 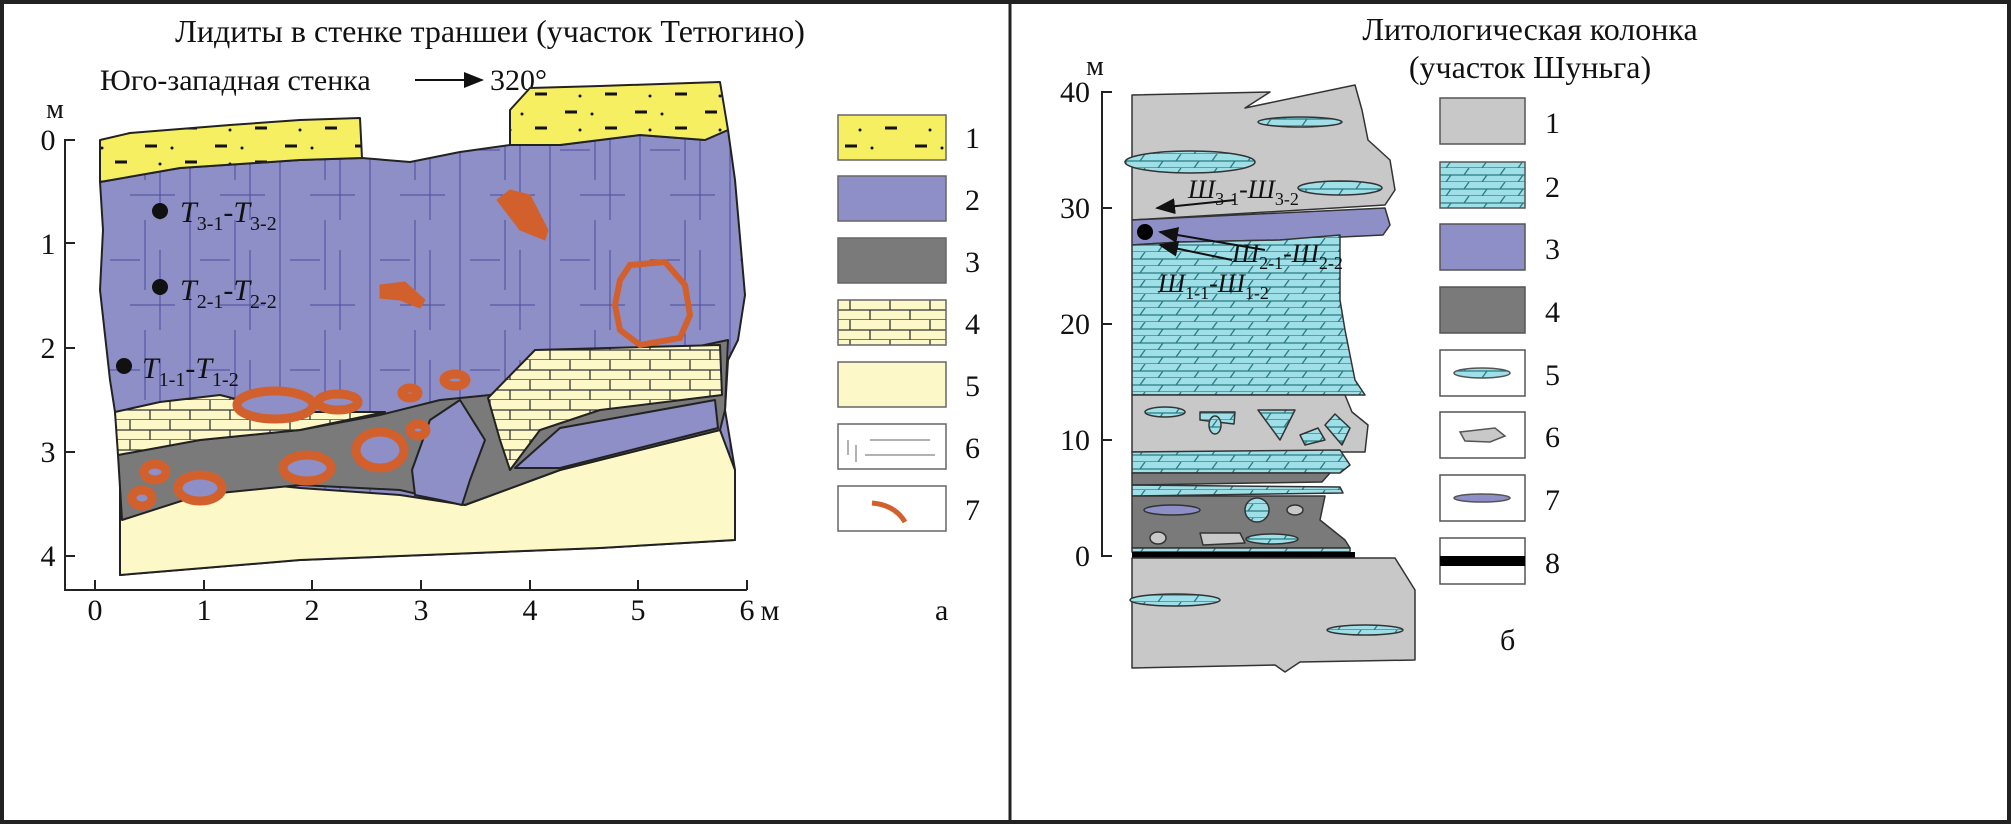 I want to click on wall-label: Юго-западная стенка, so click(x=235, y=80).